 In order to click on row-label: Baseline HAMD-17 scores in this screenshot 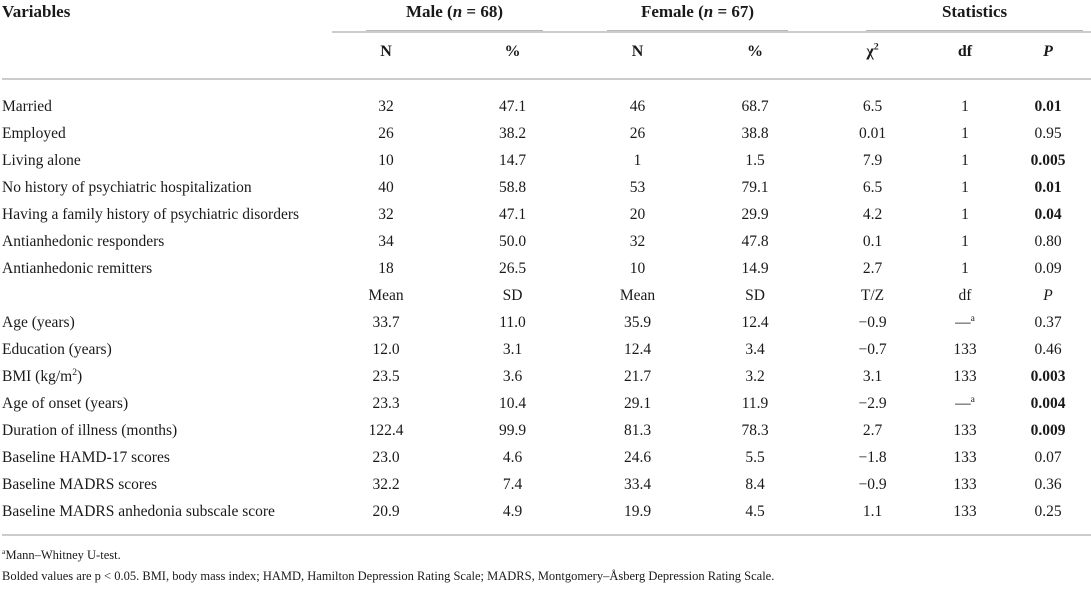, I will do `click(86, 457)`.